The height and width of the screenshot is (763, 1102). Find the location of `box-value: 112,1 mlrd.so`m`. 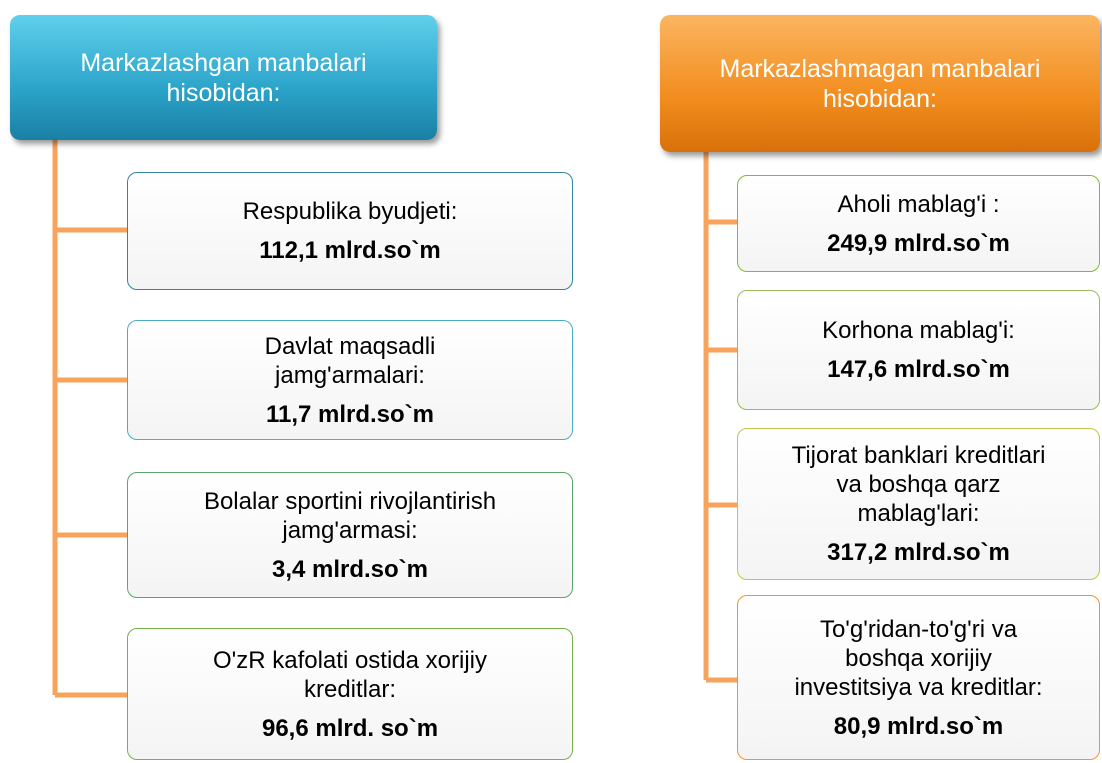

box-value: 112,1 mlrd.so`m is located at coordinates (350, 250).